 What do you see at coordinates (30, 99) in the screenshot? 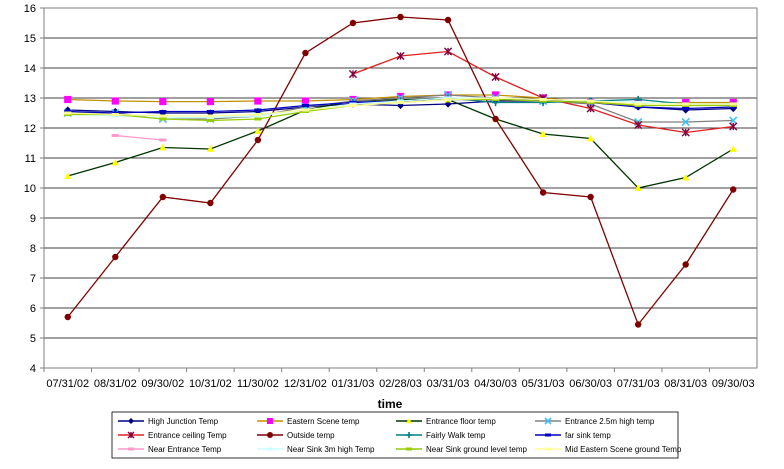
I see `y-tick-label: 13` at bounding box center [30, 99].